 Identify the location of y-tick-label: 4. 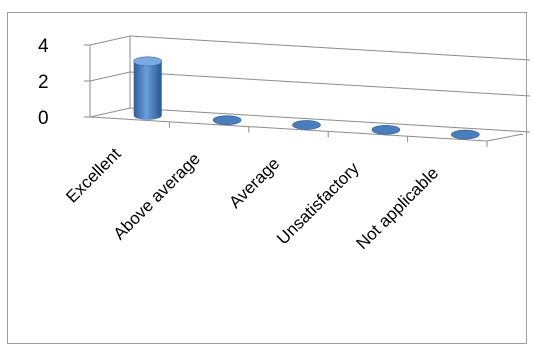
(43, 46).